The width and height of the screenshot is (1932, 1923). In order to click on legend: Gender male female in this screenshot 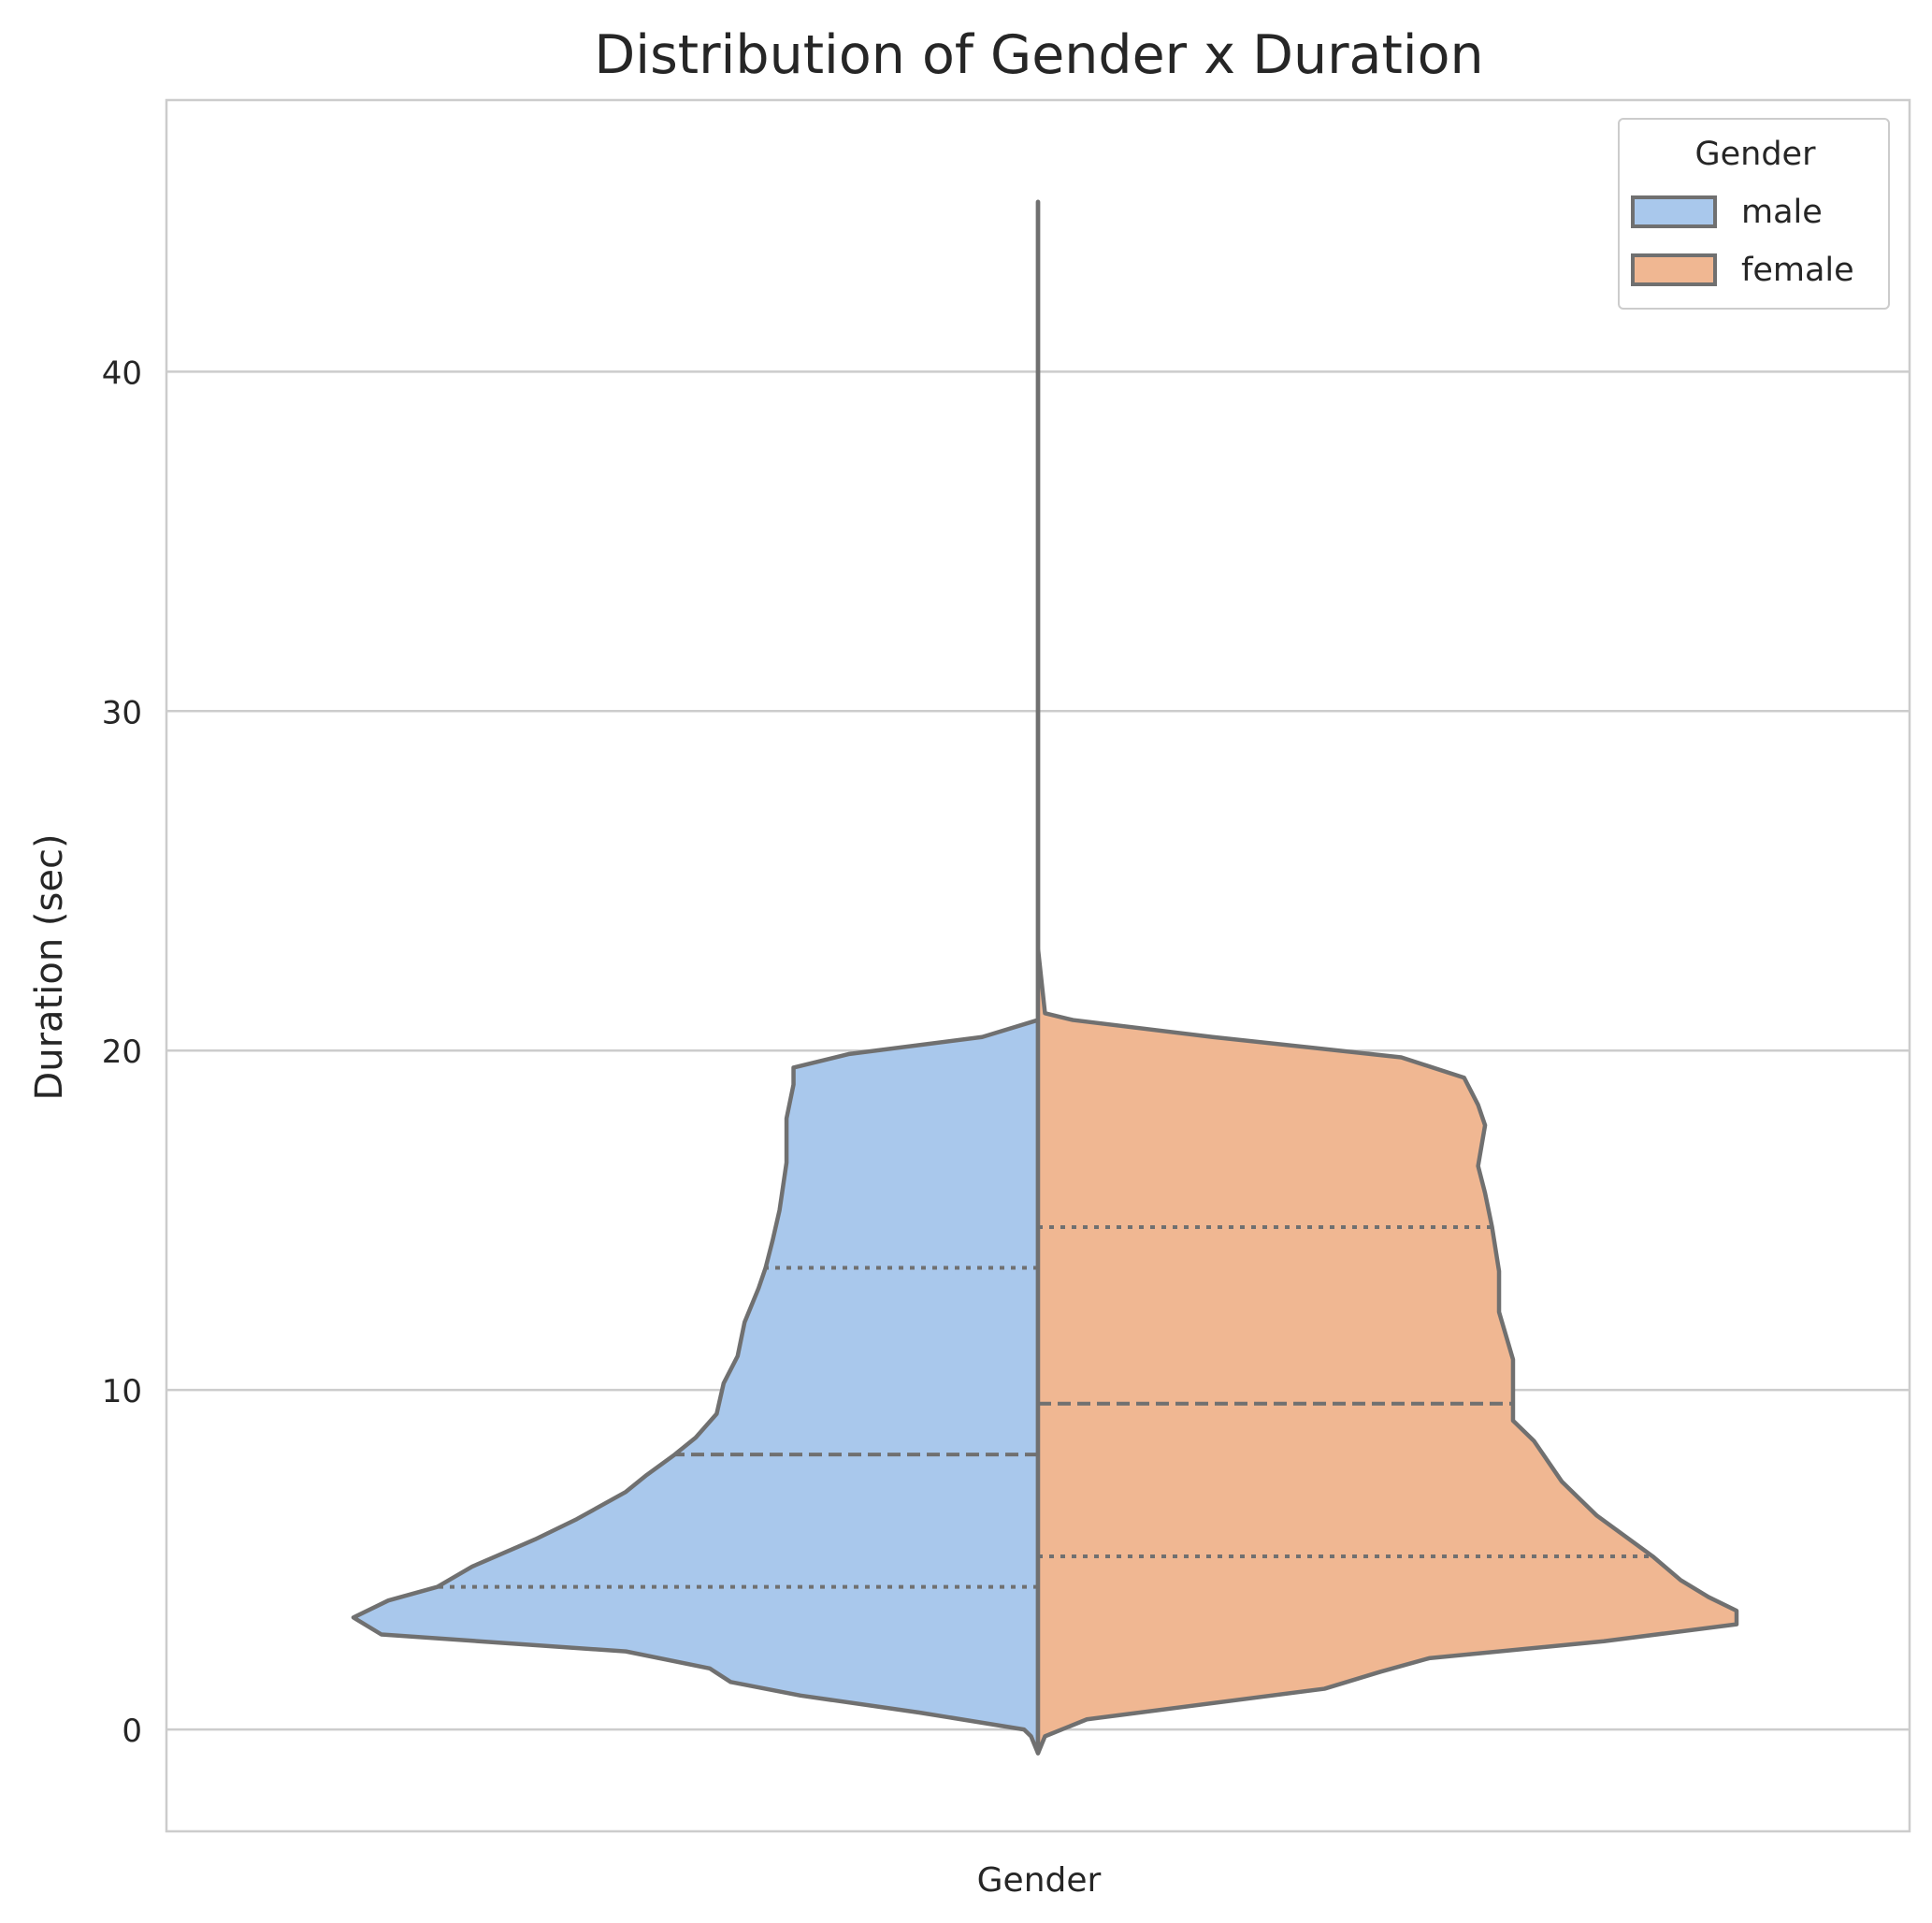, I will do `click(1754, 214)`.